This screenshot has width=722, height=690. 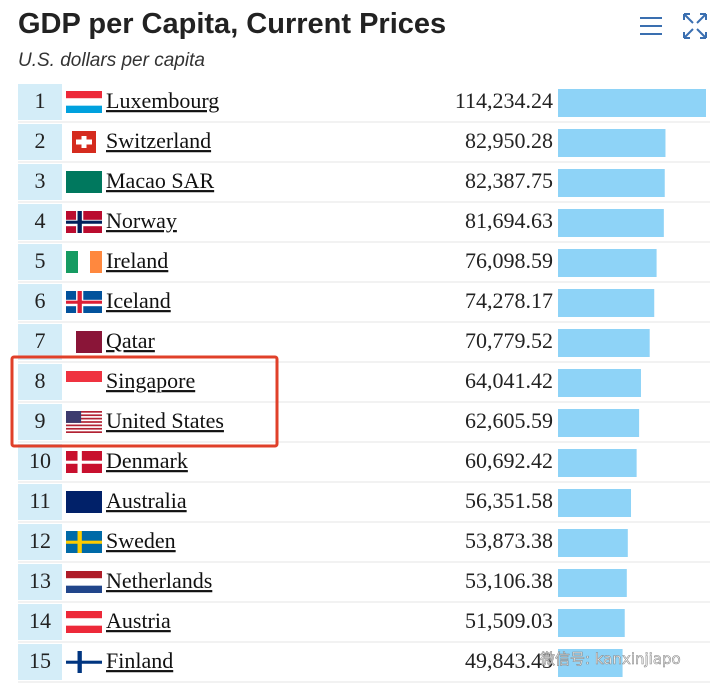 I want to click on rank: 13, so click(x=40, y=580).